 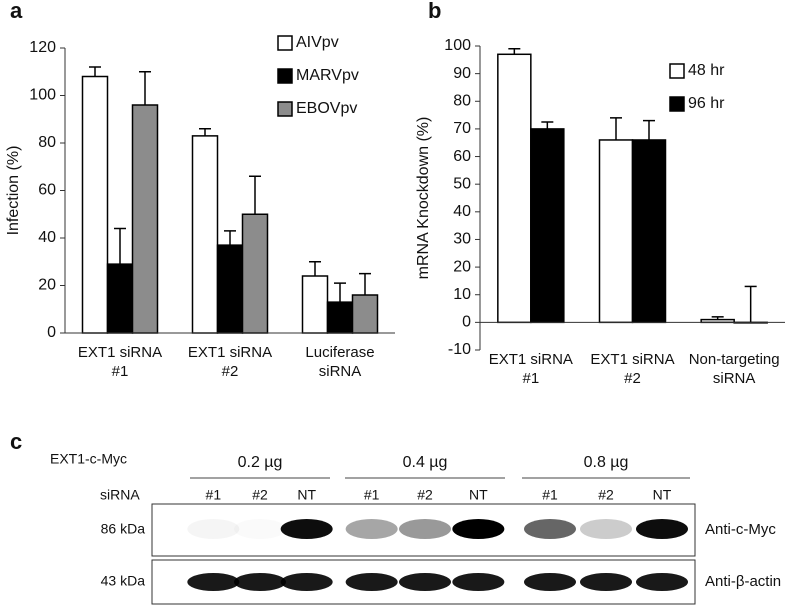 What do you see at coordinates (13, 191) in the screenshot?
I see `y-axis-label: Infection (%)` at bounding box center [13, 191].